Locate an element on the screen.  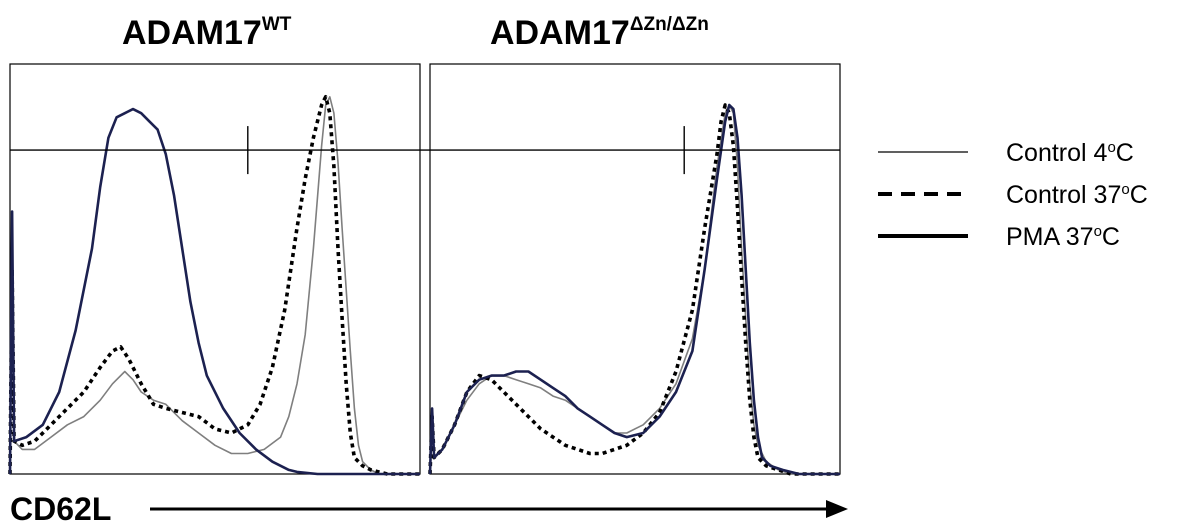
legend-control-4c-main: Control 4 is located at coordinates (1057, 153).